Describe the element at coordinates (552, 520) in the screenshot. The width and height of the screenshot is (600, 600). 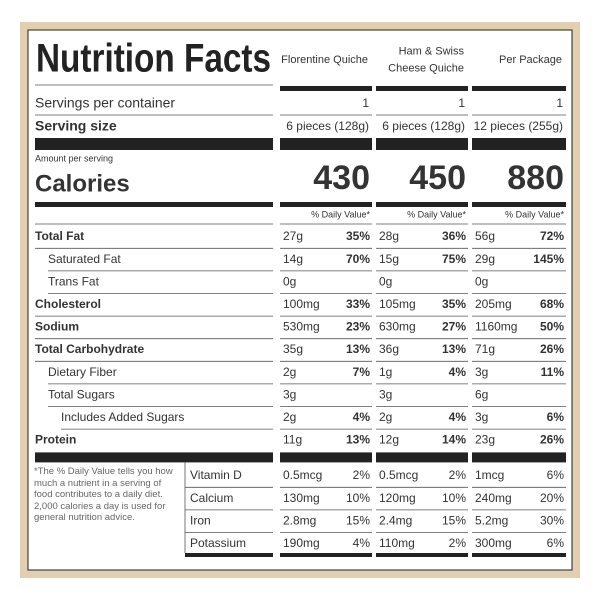
I see `vitamin-dv: 30%` at that location.